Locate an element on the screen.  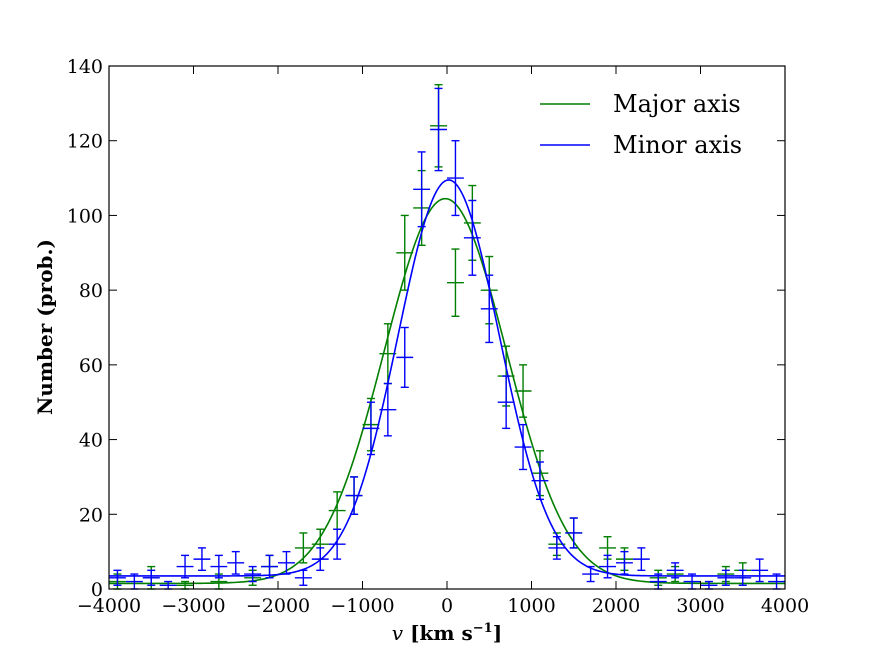
x-tick-label: 3000 is located at coordinates (700, 606).